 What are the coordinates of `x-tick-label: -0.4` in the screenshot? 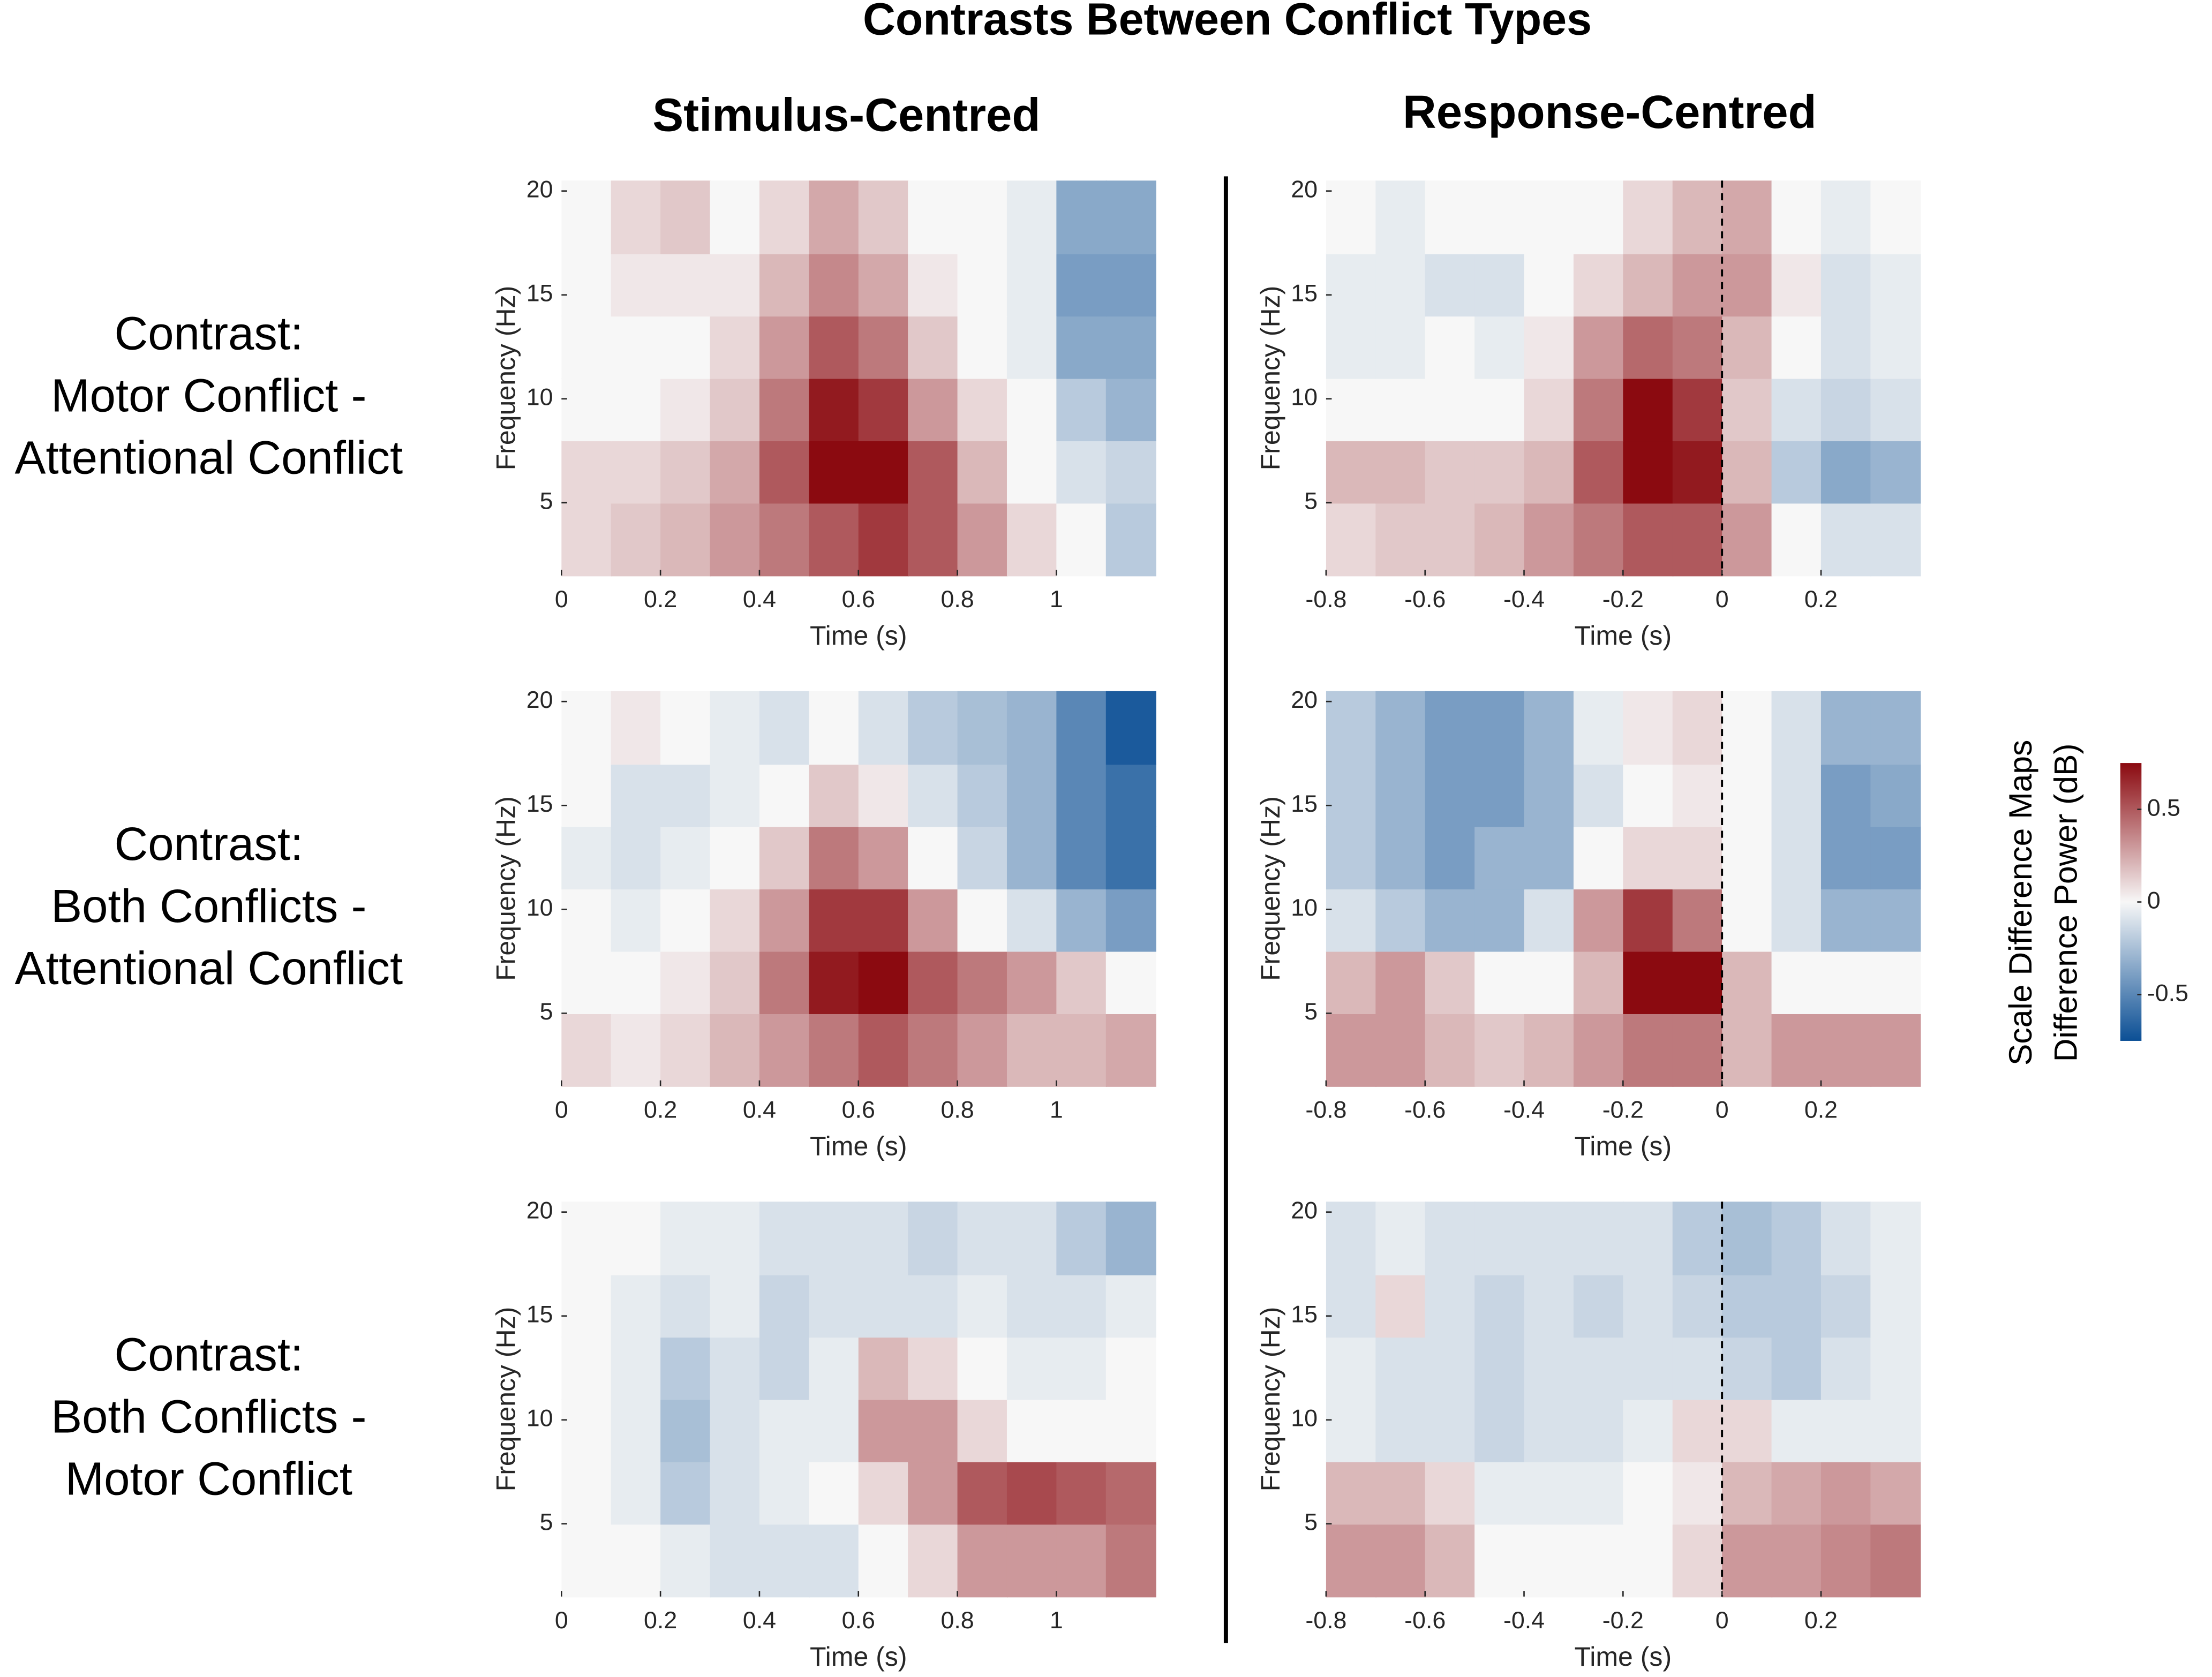 It's located at (1524, 1109).